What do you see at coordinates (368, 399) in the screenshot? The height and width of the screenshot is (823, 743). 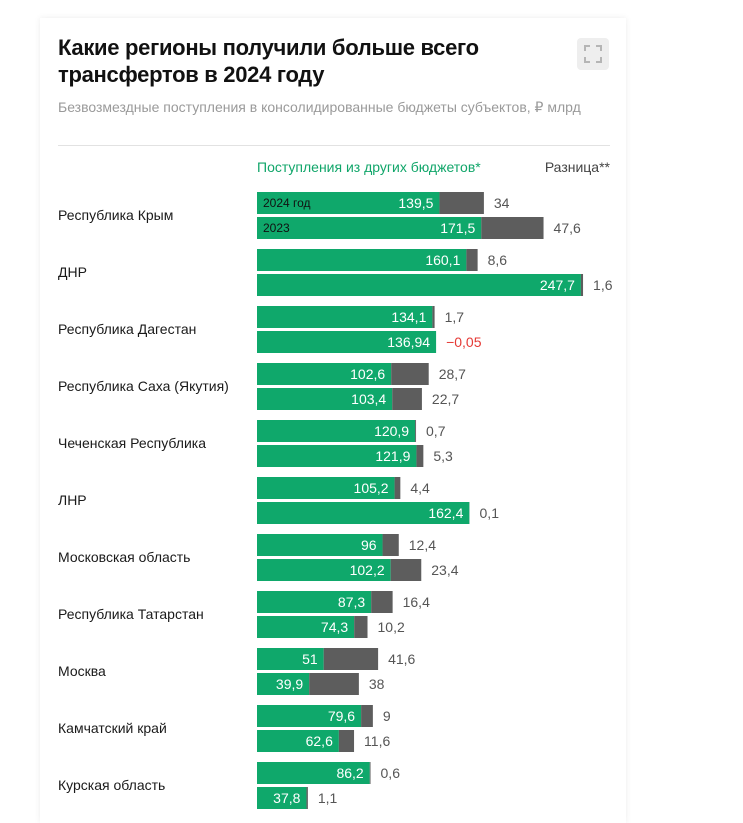 I see `bar-value-label: 103,4` at bounding box center [368, 399].